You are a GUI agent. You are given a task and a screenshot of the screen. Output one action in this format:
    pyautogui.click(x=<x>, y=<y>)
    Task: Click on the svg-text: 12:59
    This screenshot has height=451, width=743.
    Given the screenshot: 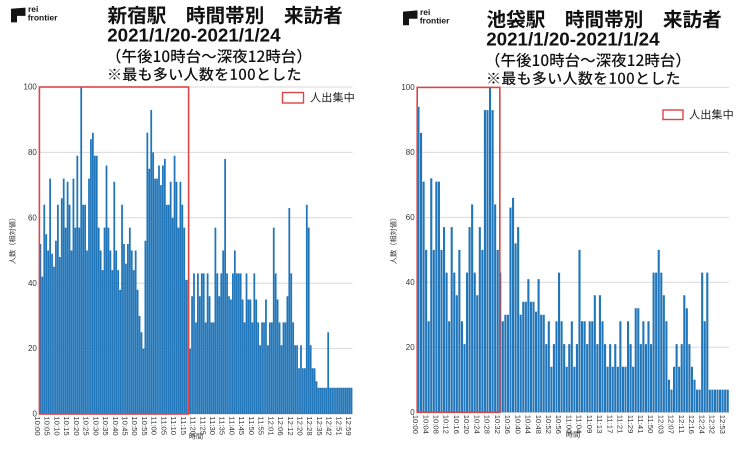 What is the action you would take?
    pyautogui.click(x=348, y=425)
    